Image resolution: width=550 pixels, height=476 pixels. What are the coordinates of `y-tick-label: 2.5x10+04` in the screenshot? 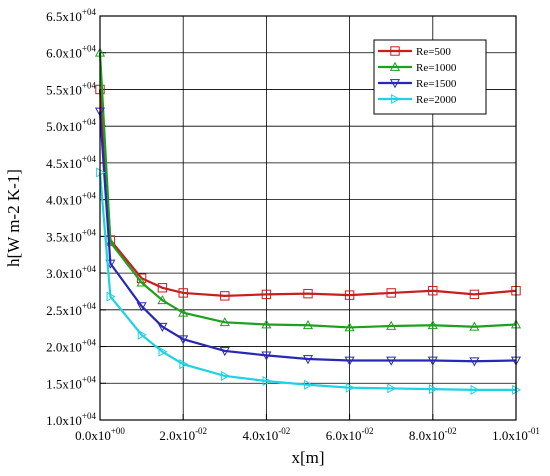 It's located at (71, 309).